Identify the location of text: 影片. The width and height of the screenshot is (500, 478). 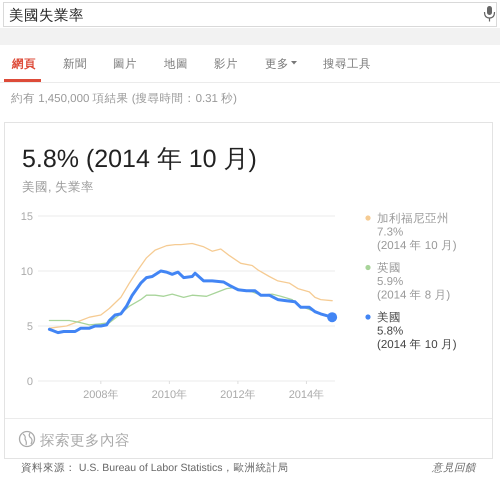
(226, 64).